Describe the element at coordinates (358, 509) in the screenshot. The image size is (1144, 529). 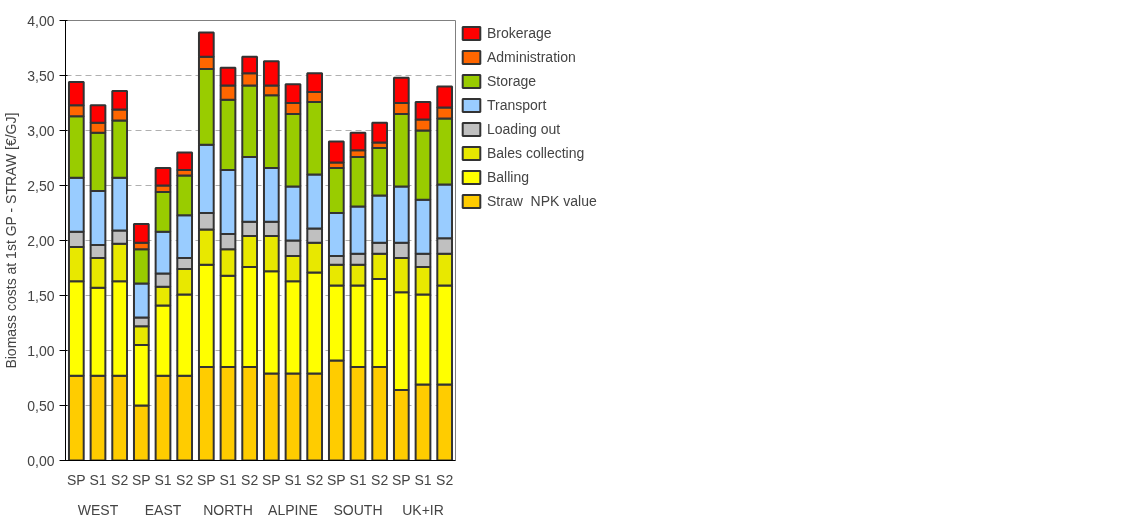
I see `text: SOUTH` at that location.